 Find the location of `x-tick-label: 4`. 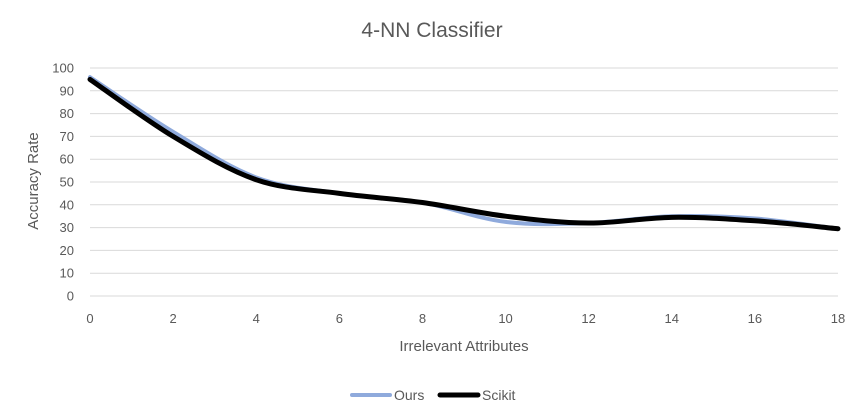

x-tick-label: 4 is located at coordinates (256, 318).